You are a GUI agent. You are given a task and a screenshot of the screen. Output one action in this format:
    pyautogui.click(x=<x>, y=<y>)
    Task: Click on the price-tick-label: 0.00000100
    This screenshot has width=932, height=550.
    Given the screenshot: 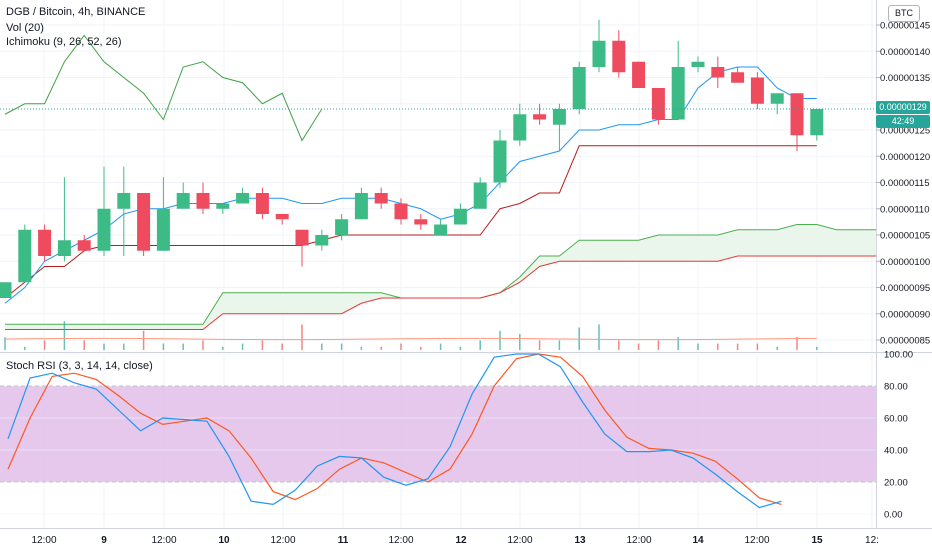 What is the action you would take?
    pyautogui.click(x=905, y=262)
    